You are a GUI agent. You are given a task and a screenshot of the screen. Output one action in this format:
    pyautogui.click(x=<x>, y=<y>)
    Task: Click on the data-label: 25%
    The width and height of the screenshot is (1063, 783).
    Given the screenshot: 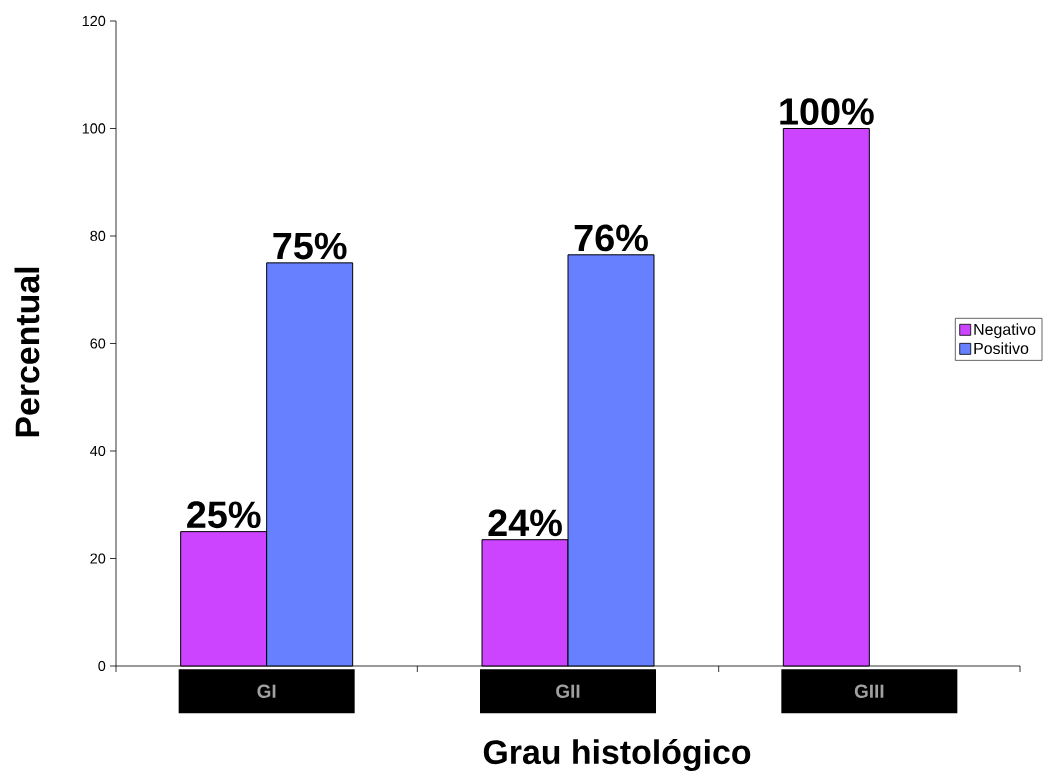 What is the action you would take?
    pyautogui.click(x=224, y=515)
    